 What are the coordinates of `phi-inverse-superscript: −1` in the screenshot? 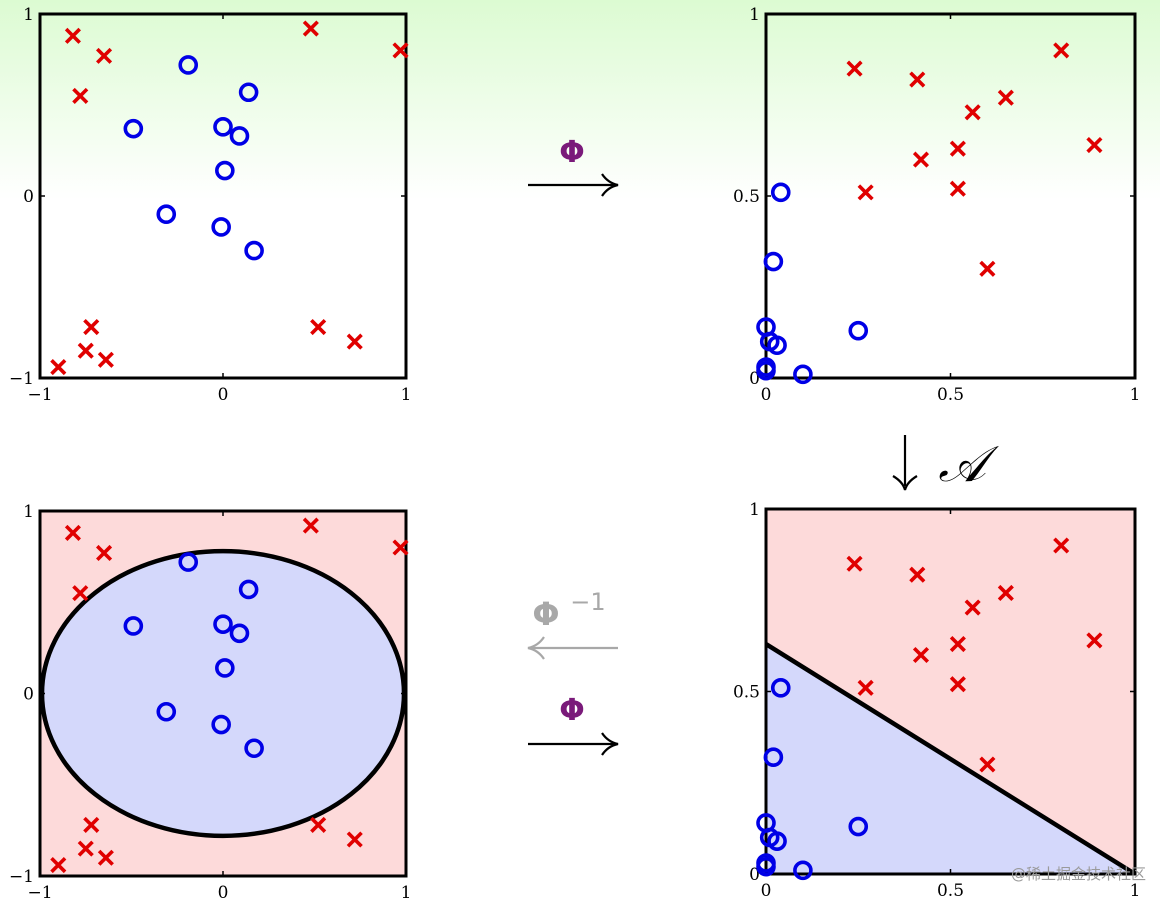 It's located at (587, 602).